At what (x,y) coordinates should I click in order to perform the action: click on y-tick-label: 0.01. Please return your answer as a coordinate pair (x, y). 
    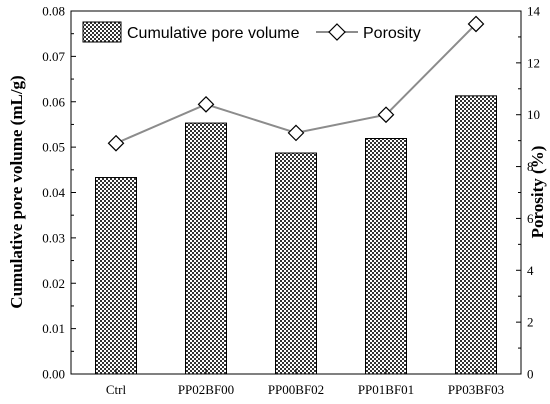
    Looking at the image, I should click on (53, 328).